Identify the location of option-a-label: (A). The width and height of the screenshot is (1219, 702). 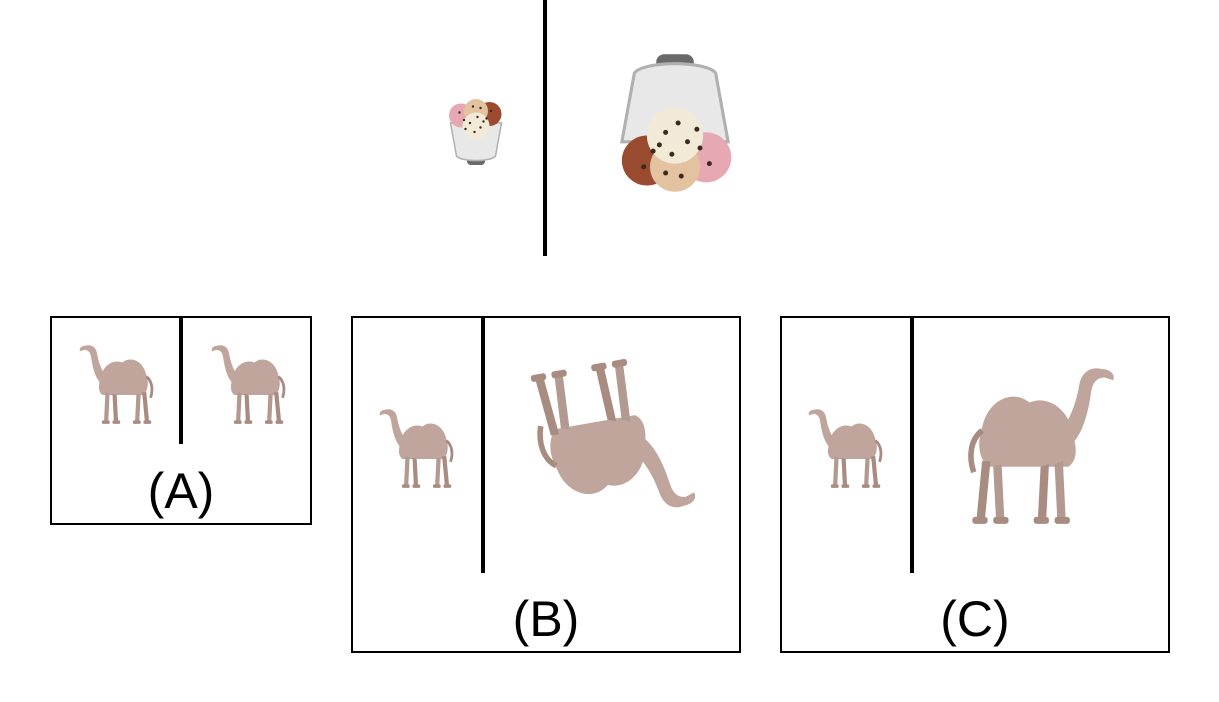
(181, 491).